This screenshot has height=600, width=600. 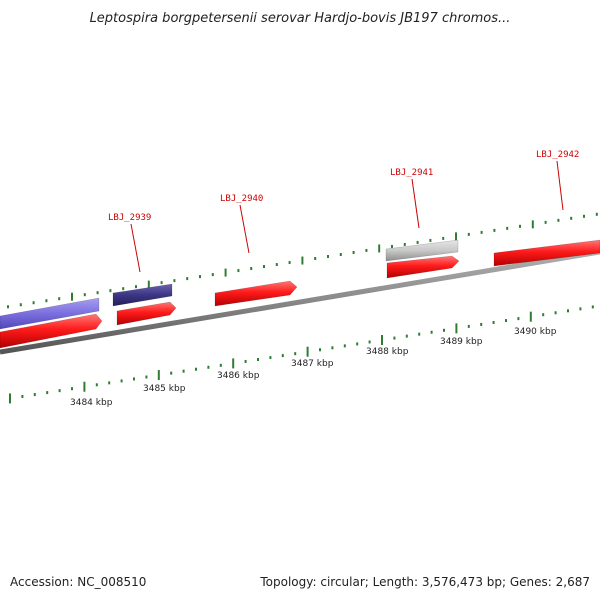 What do you see at coordinates (387, 352) in the screenshot?
I see `ruler-label: 3488 kbp` at bounding box center [387, 352].